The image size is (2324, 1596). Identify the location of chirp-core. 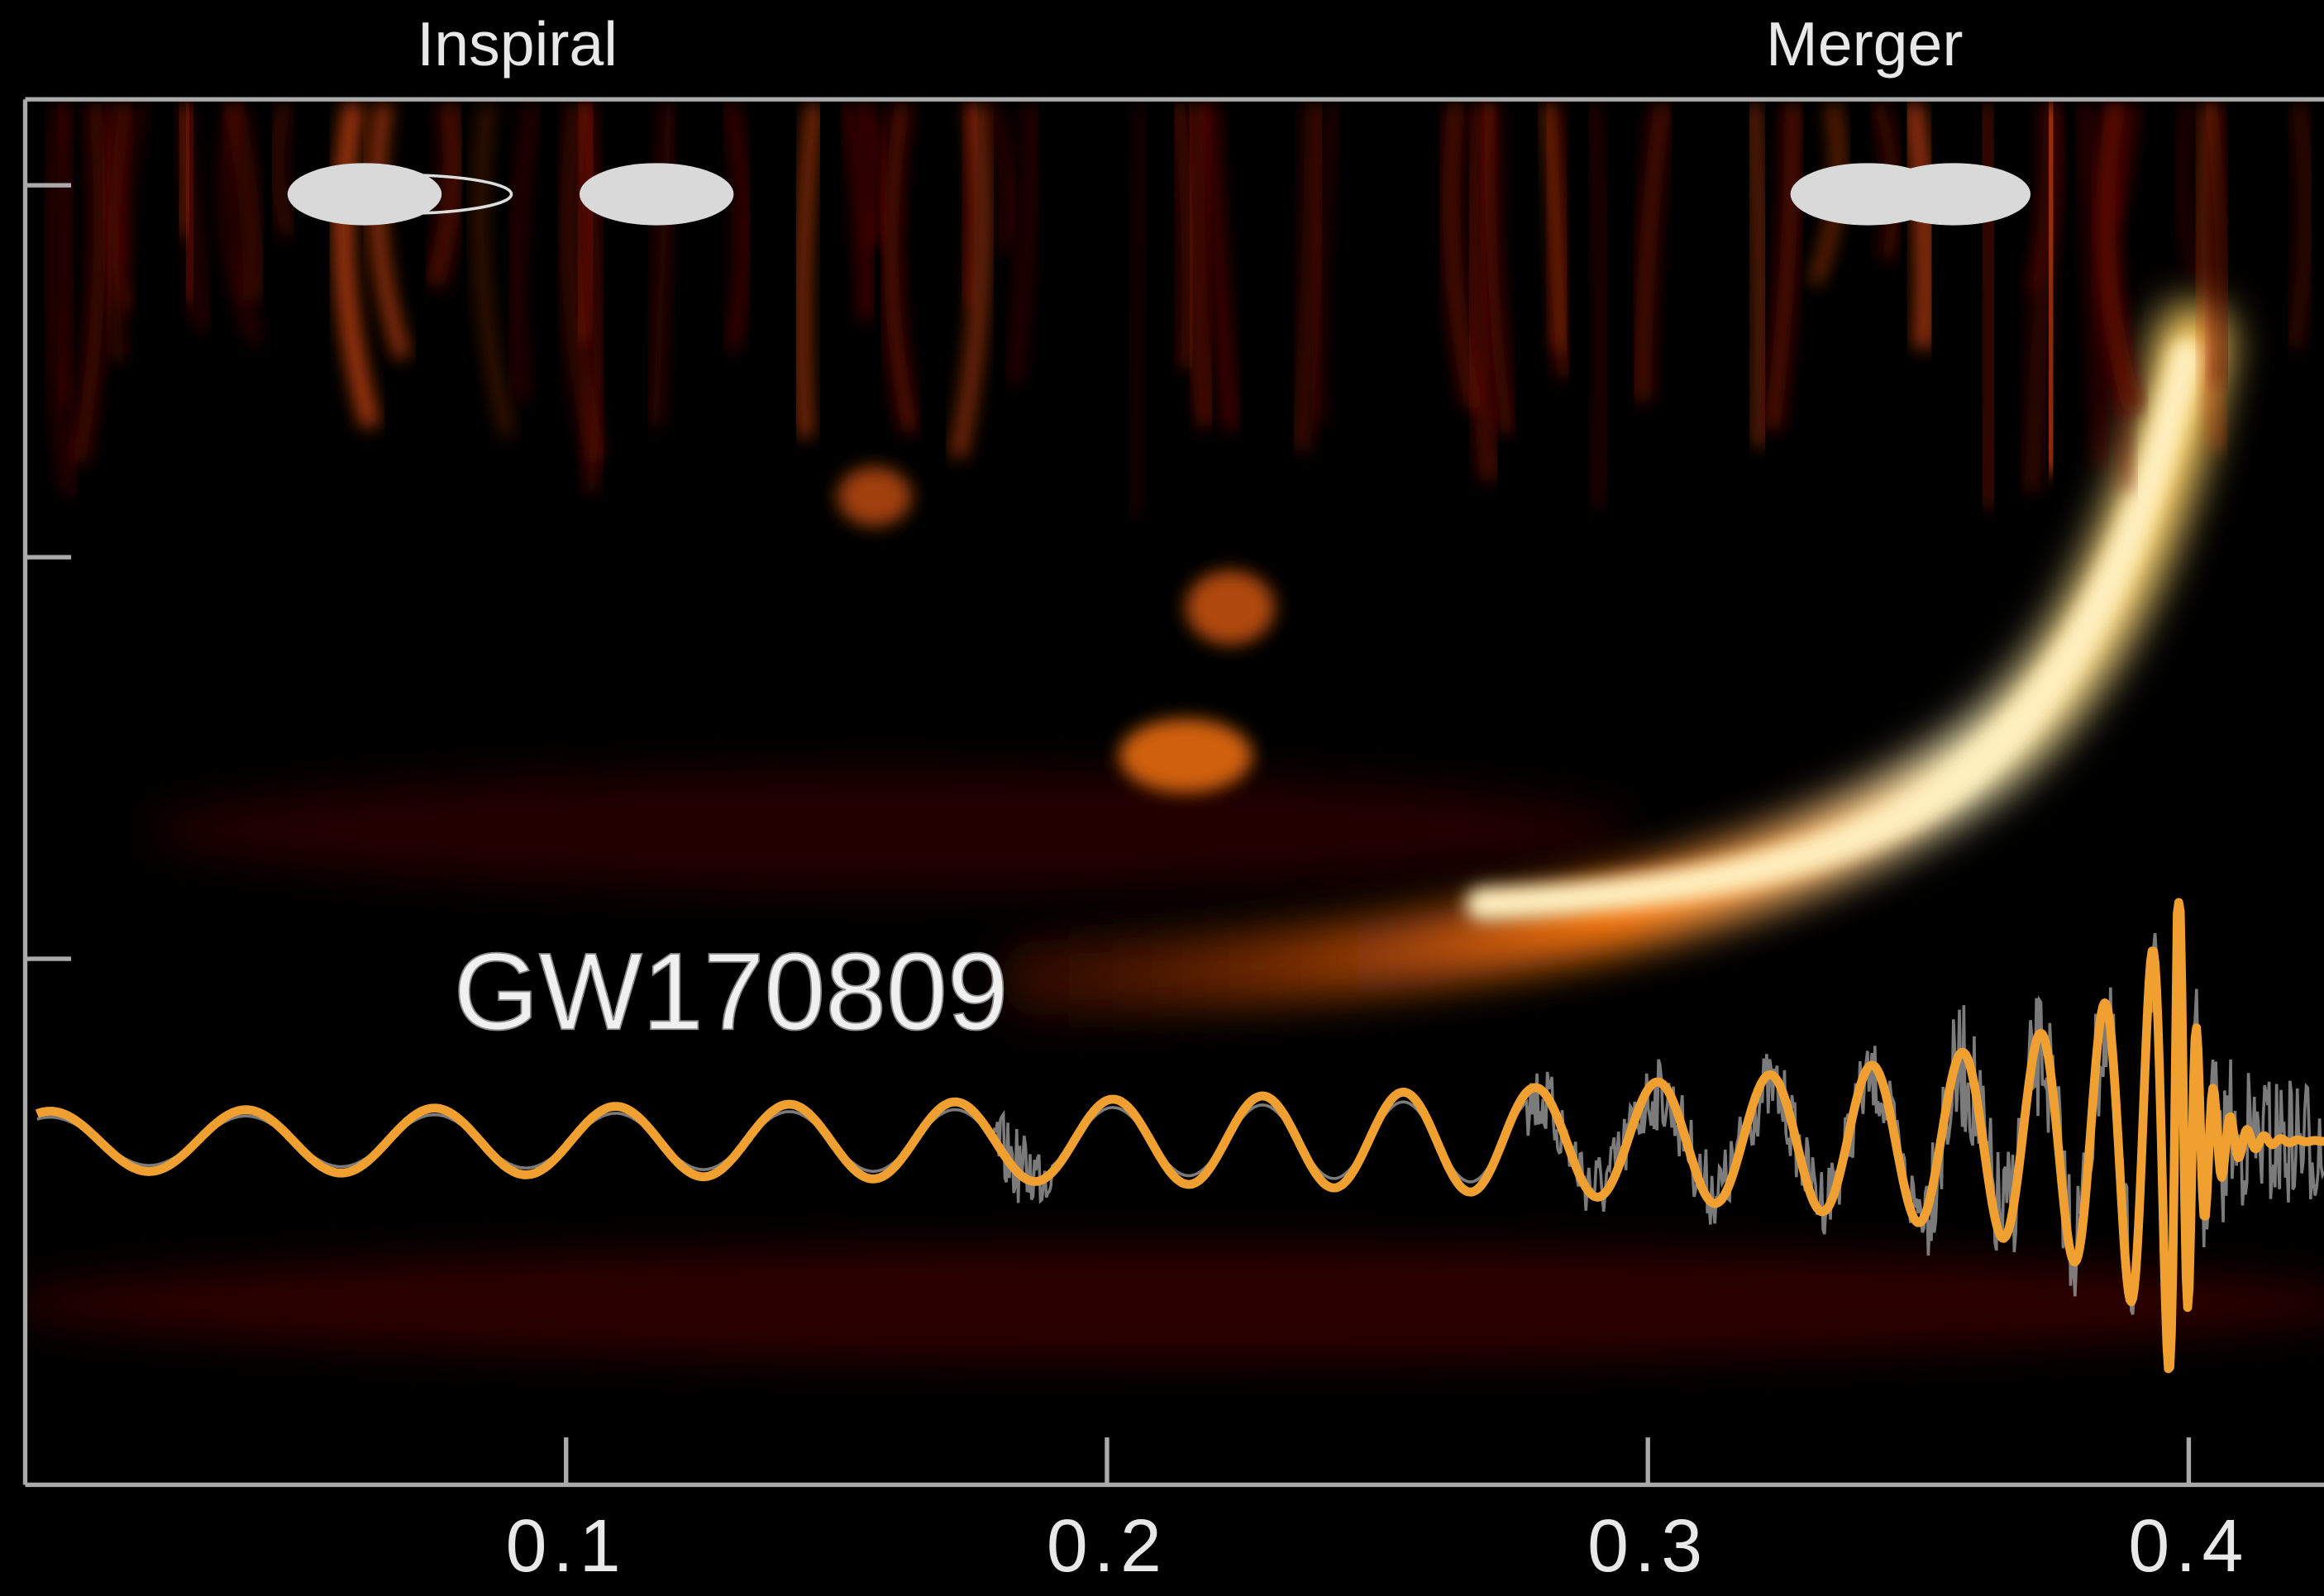
(1834, 630).